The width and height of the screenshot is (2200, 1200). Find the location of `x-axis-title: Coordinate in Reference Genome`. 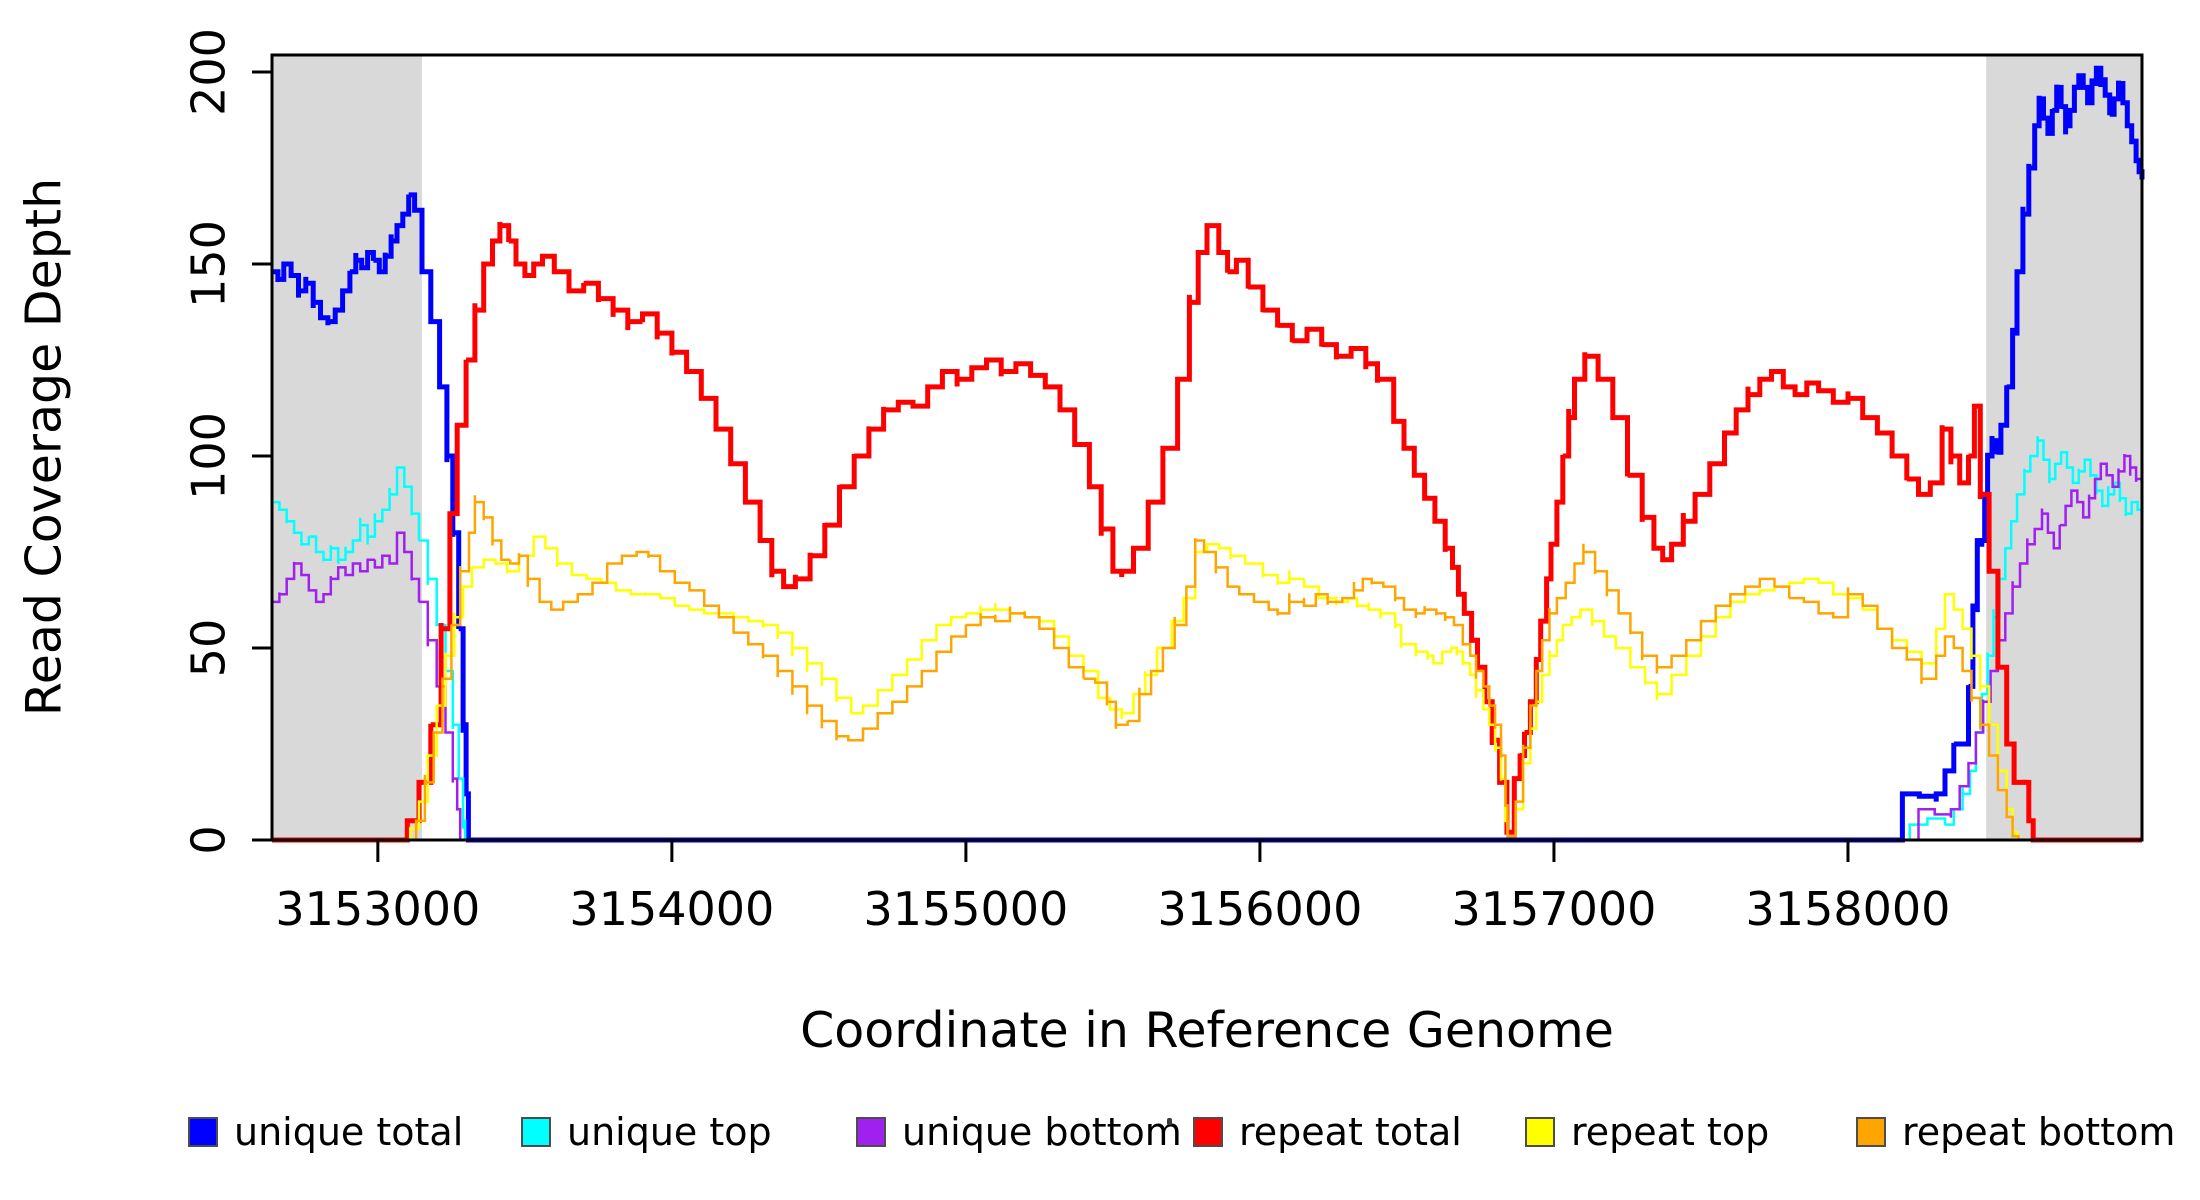

x-axis-title: Coordinate in Reference Genome is located at coordinates (1207, 1030).